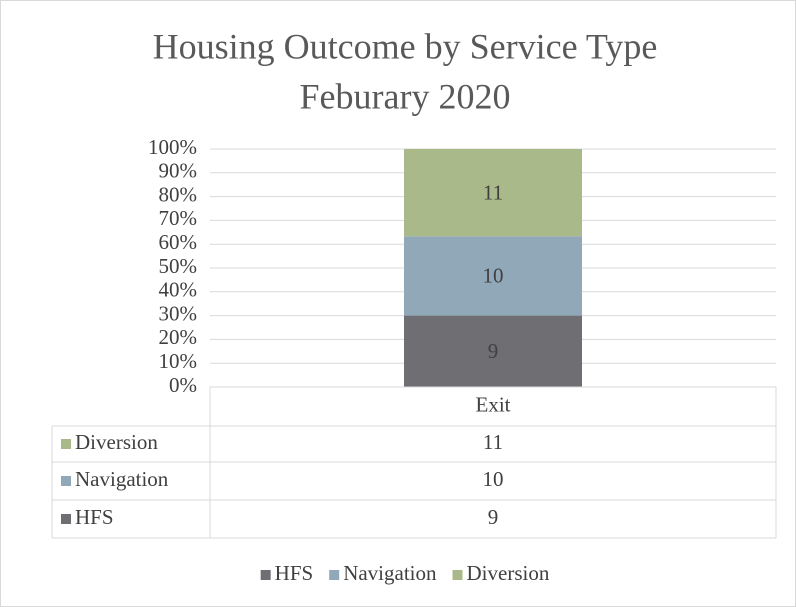 This screenshot has width=796, height=607. I want to click on data-label: 10, so click(493, 276).